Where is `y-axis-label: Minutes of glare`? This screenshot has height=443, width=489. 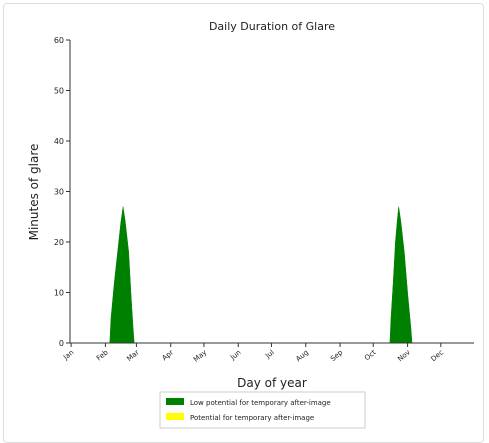
y-axis-label: Minutes of glare is located at coordinates (34, 192).